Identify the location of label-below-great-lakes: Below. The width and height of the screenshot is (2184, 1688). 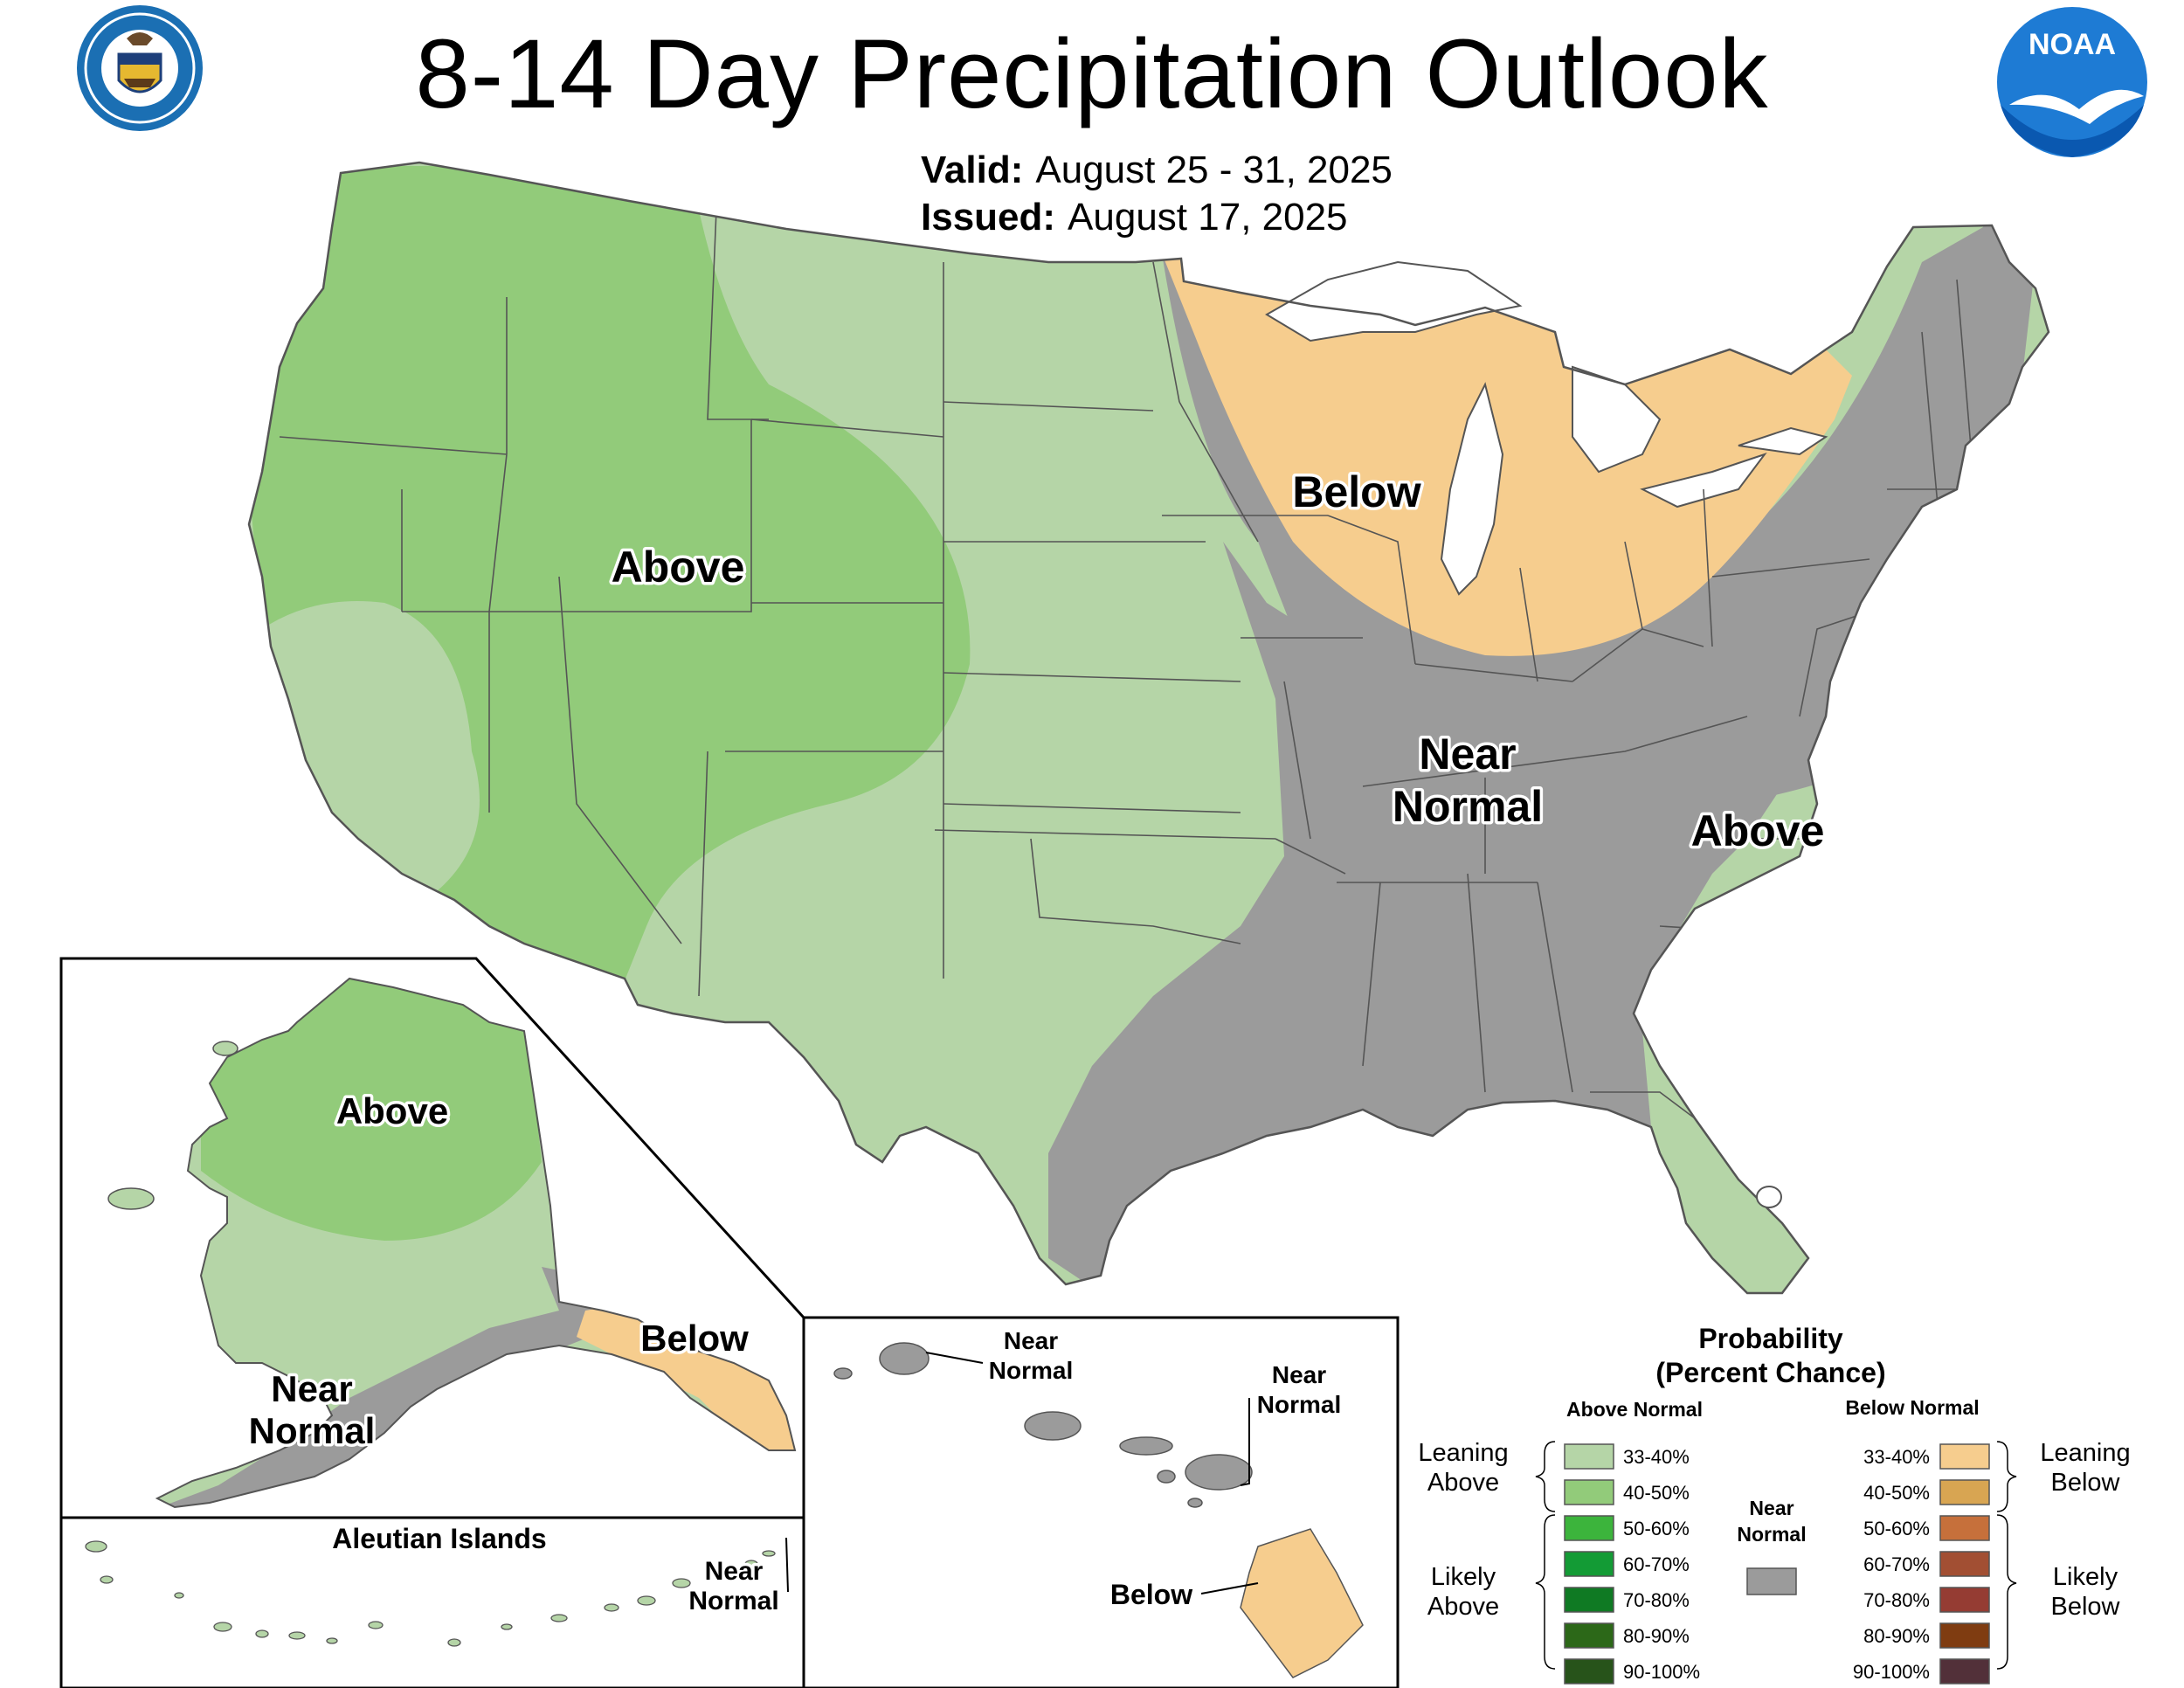
(1356, 491).